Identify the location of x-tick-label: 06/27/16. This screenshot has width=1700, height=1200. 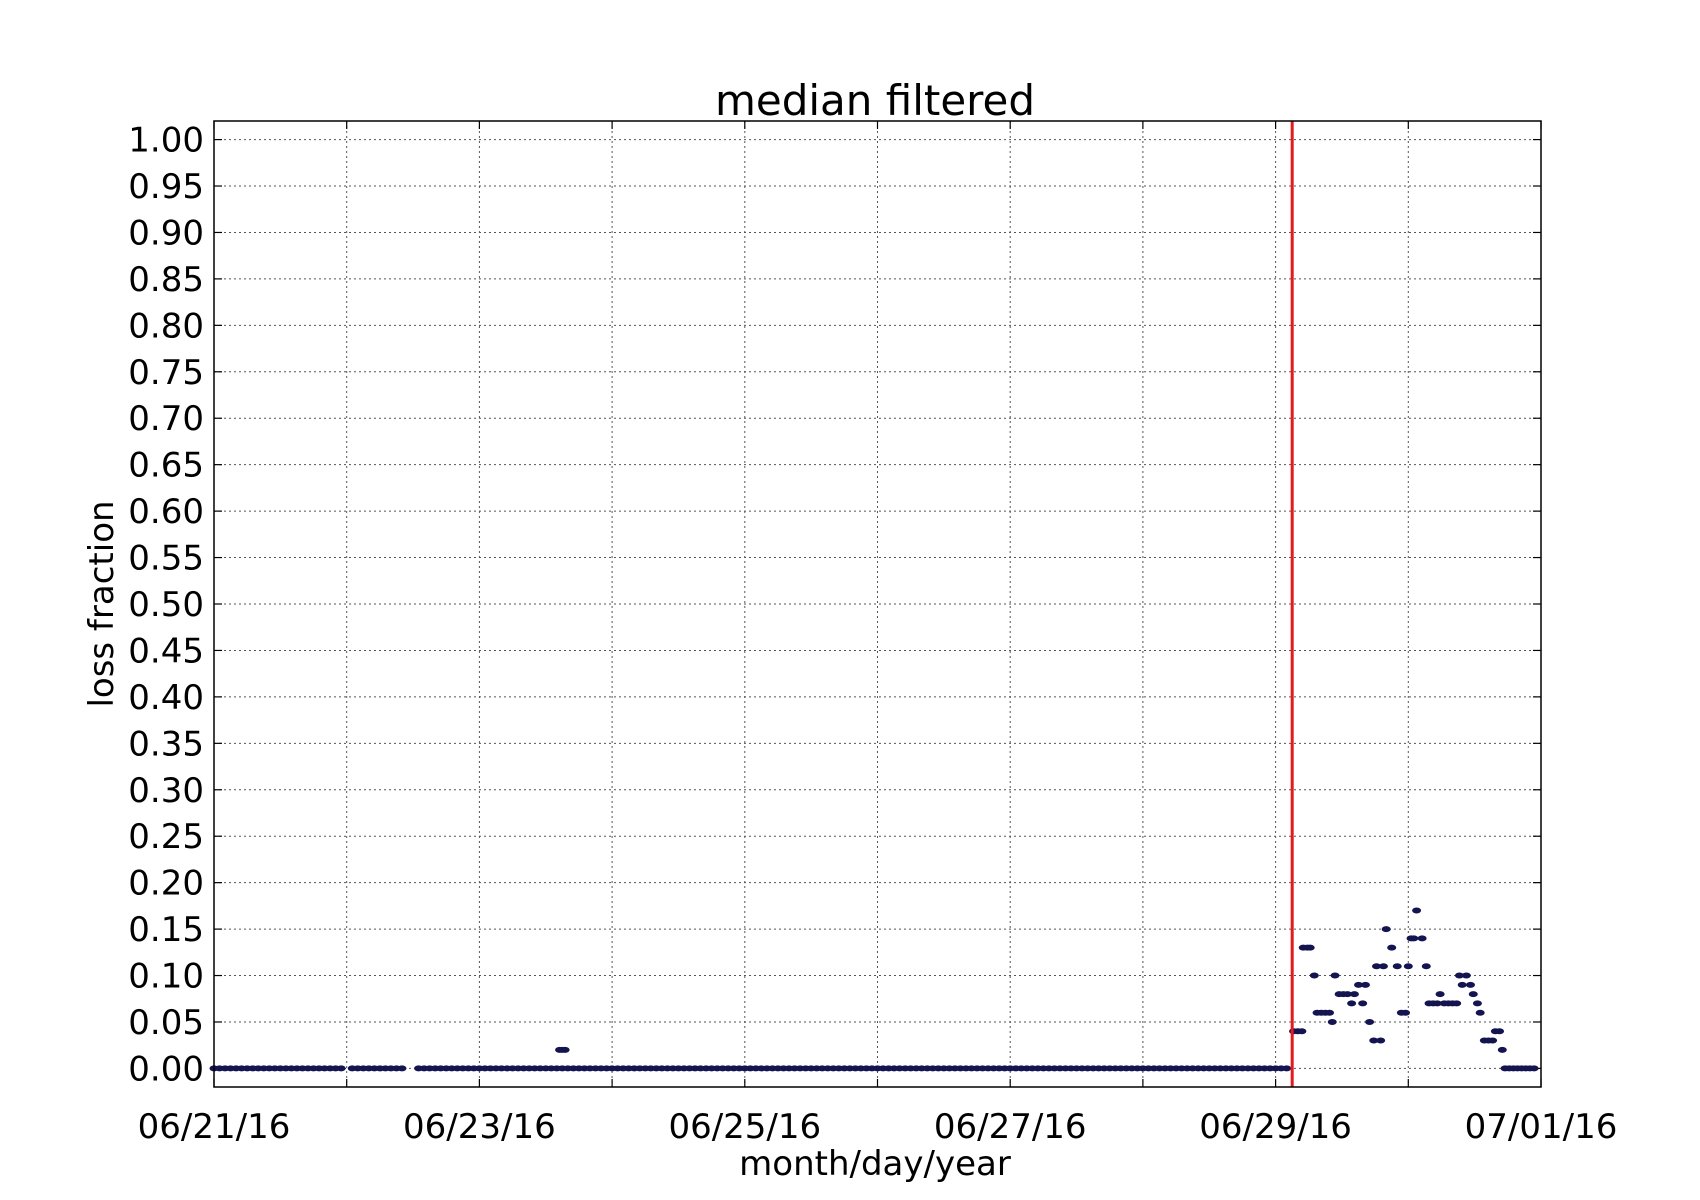
(1010, 1127).